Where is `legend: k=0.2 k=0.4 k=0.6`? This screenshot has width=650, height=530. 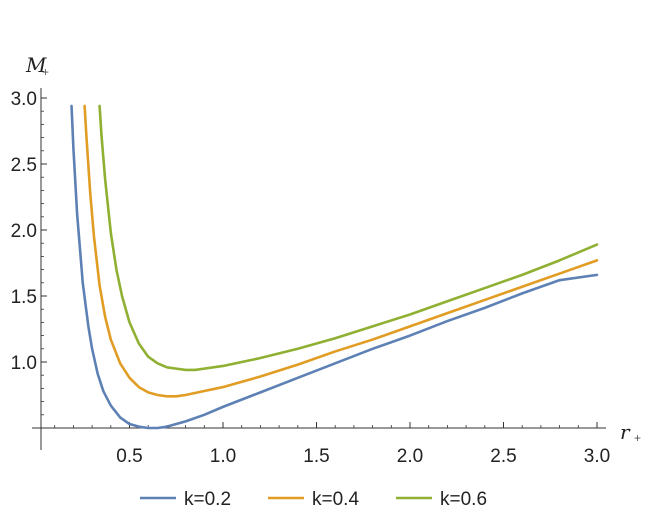 legend: k=0.2 k=0.4 k=0.6 is located at coordinates (313, 499).